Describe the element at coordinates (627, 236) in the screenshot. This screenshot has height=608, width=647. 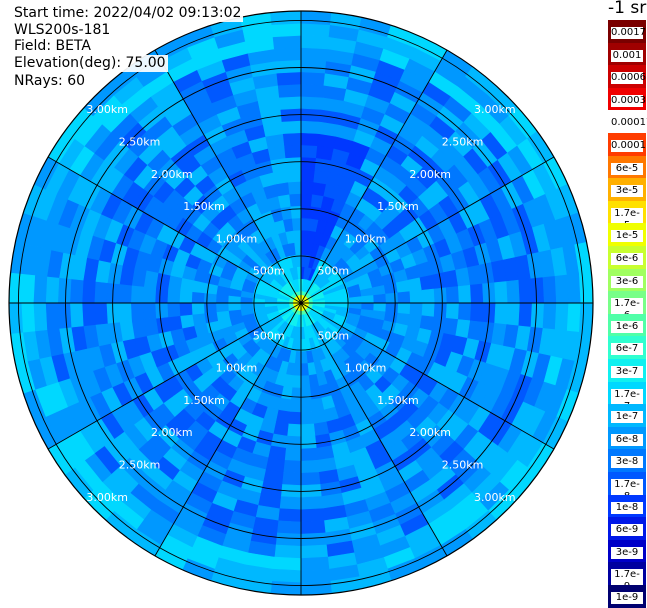
I see `colorbar-label: 1e-5` at that location.